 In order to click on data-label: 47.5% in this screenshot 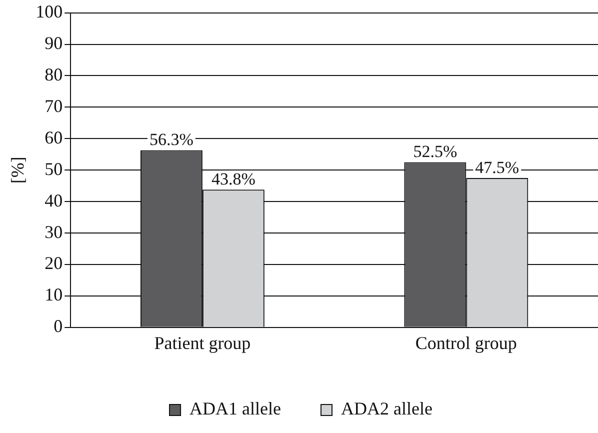, I will do `click(497, 167)`.